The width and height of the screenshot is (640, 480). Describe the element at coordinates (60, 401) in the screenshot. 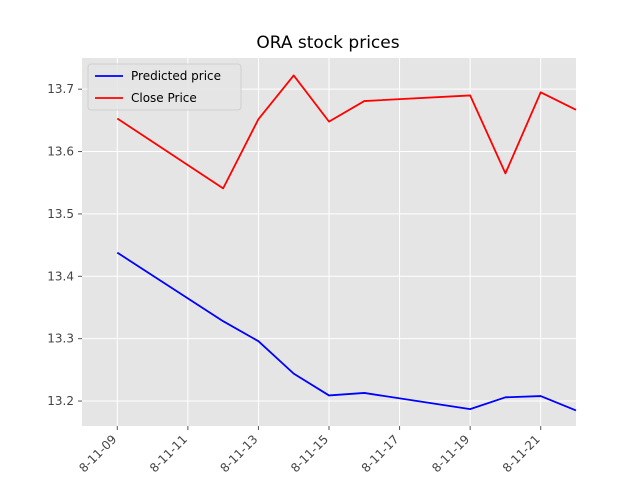

I see `y-tick-label: 13.2` at that location.